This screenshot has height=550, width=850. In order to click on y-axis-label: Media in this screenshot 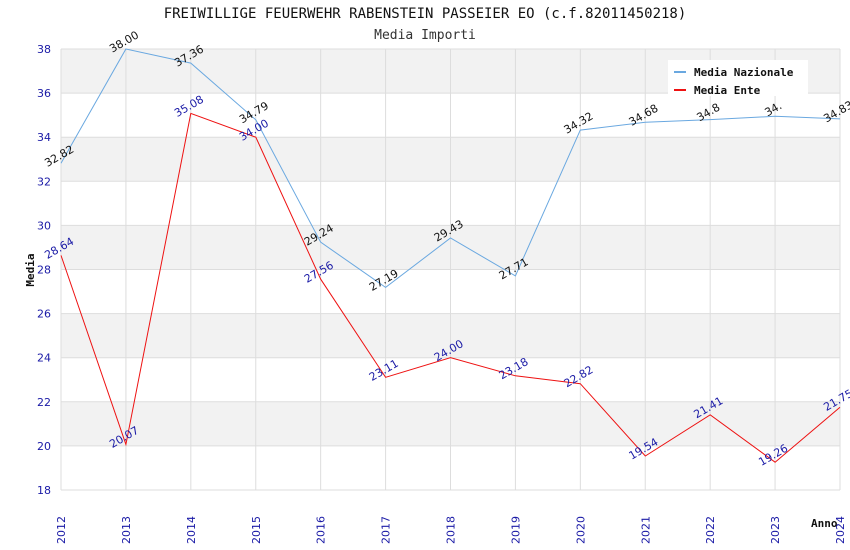, I will do `click(30, 269)`.